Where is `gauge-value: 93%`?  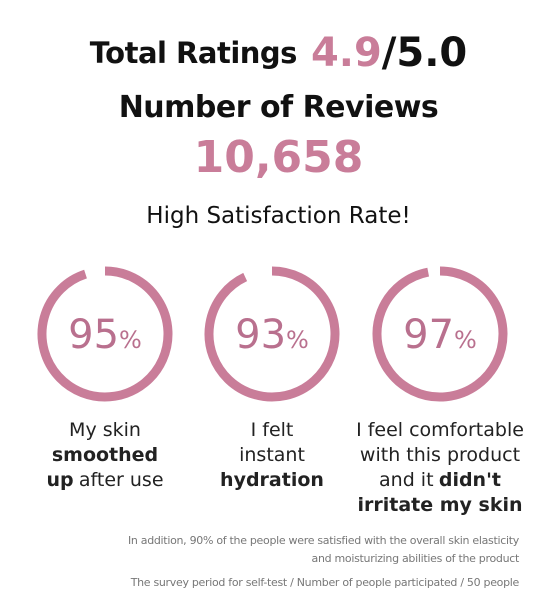
gauge-value: 93% is located at coordinates (272, 335).